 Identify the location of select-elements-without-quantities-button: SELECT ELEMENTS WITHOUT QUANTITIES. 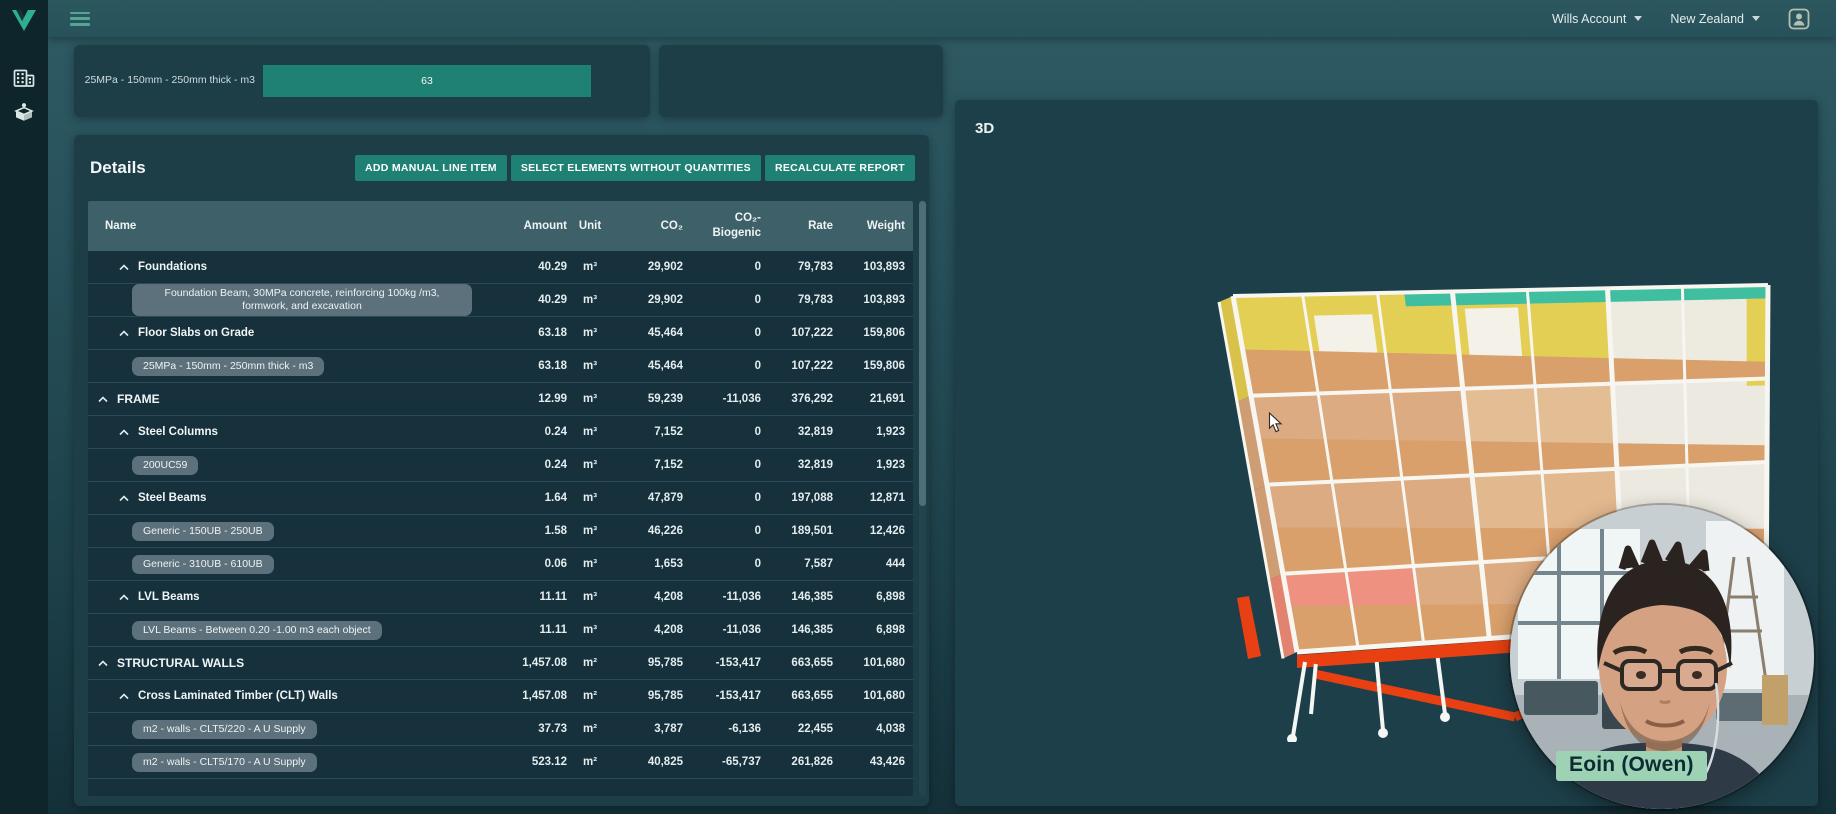
(635, 168).